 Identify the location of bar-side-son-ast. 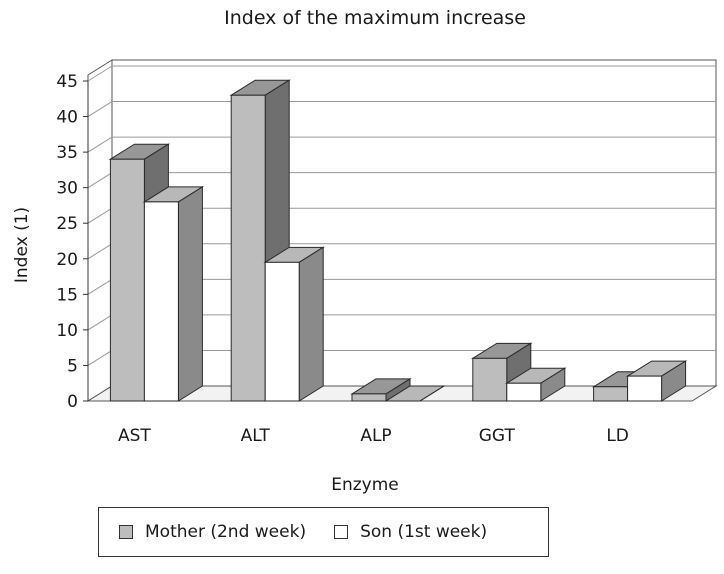
(190, 293).